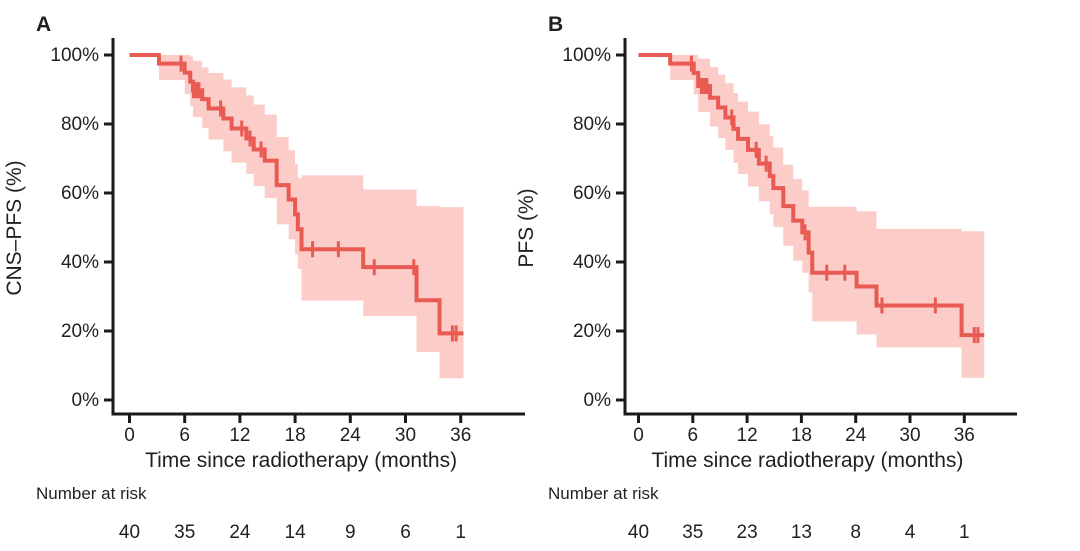  What do you see at coordinates (184, 435) in the screenshot?
I see `panel-a-x-tick-label: 6` at bounding box center [184, 435].